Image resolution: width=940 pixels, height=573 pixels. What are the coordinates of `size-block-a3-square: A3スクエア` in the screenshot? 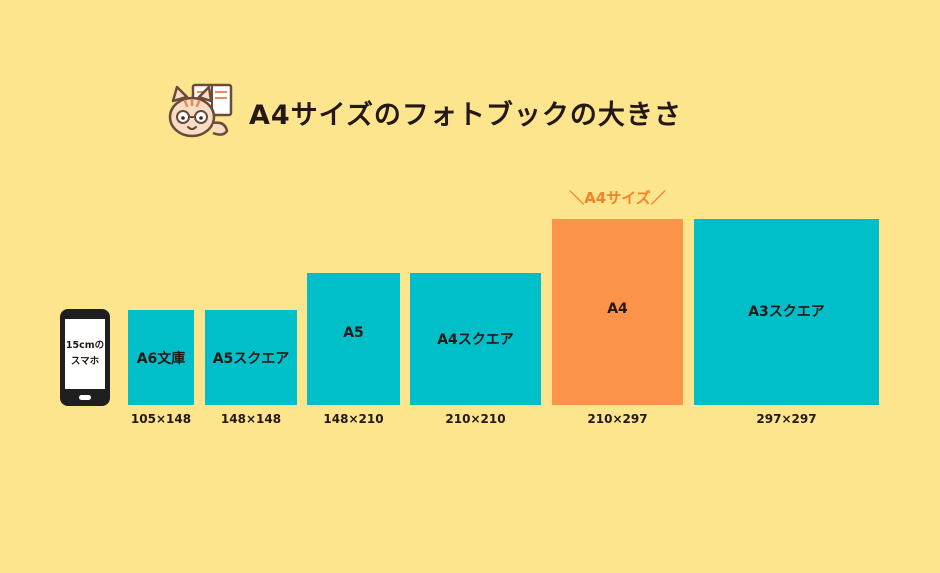 It's located at (786, 312).